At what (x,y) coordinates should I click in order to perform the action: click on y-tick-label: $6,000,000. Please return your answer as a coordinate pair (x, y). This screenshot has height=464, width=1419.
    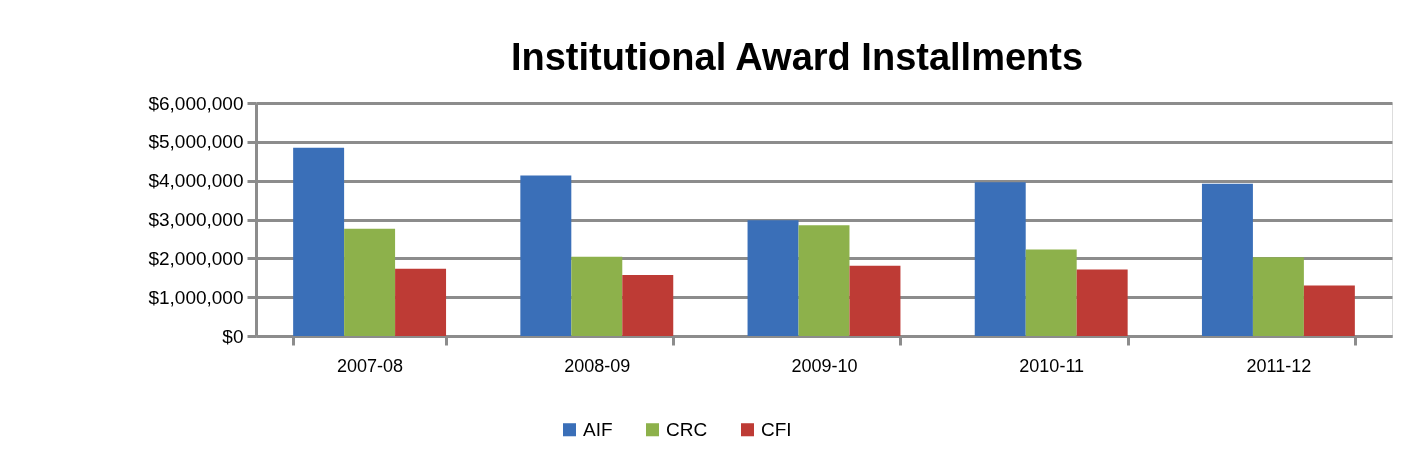
    Looking at the image, I should click on (196, 103).